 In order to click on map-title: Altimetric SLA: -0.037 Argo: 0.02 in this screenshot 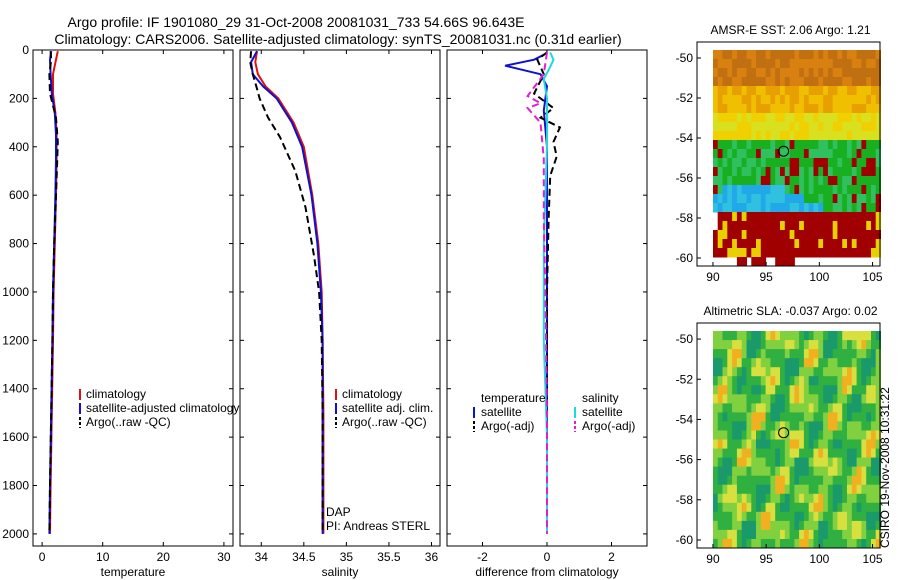, I will do `click(790, 311)`.